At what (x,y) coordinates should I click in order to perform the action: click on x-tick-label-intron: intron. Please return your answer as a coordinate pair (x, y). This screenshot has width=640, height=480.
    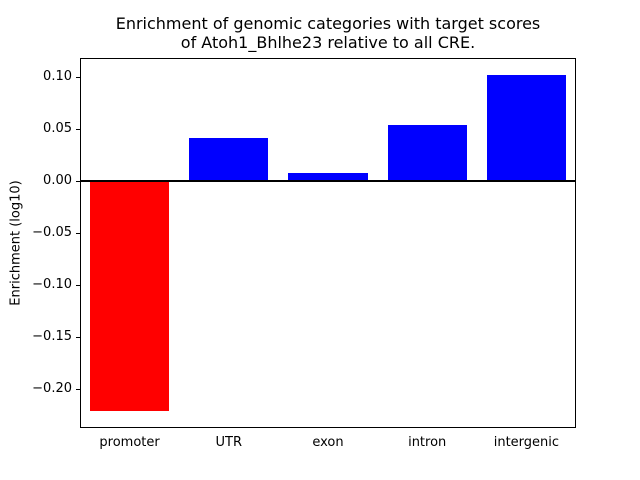
    Looking at the image, I should click on (427, 442).